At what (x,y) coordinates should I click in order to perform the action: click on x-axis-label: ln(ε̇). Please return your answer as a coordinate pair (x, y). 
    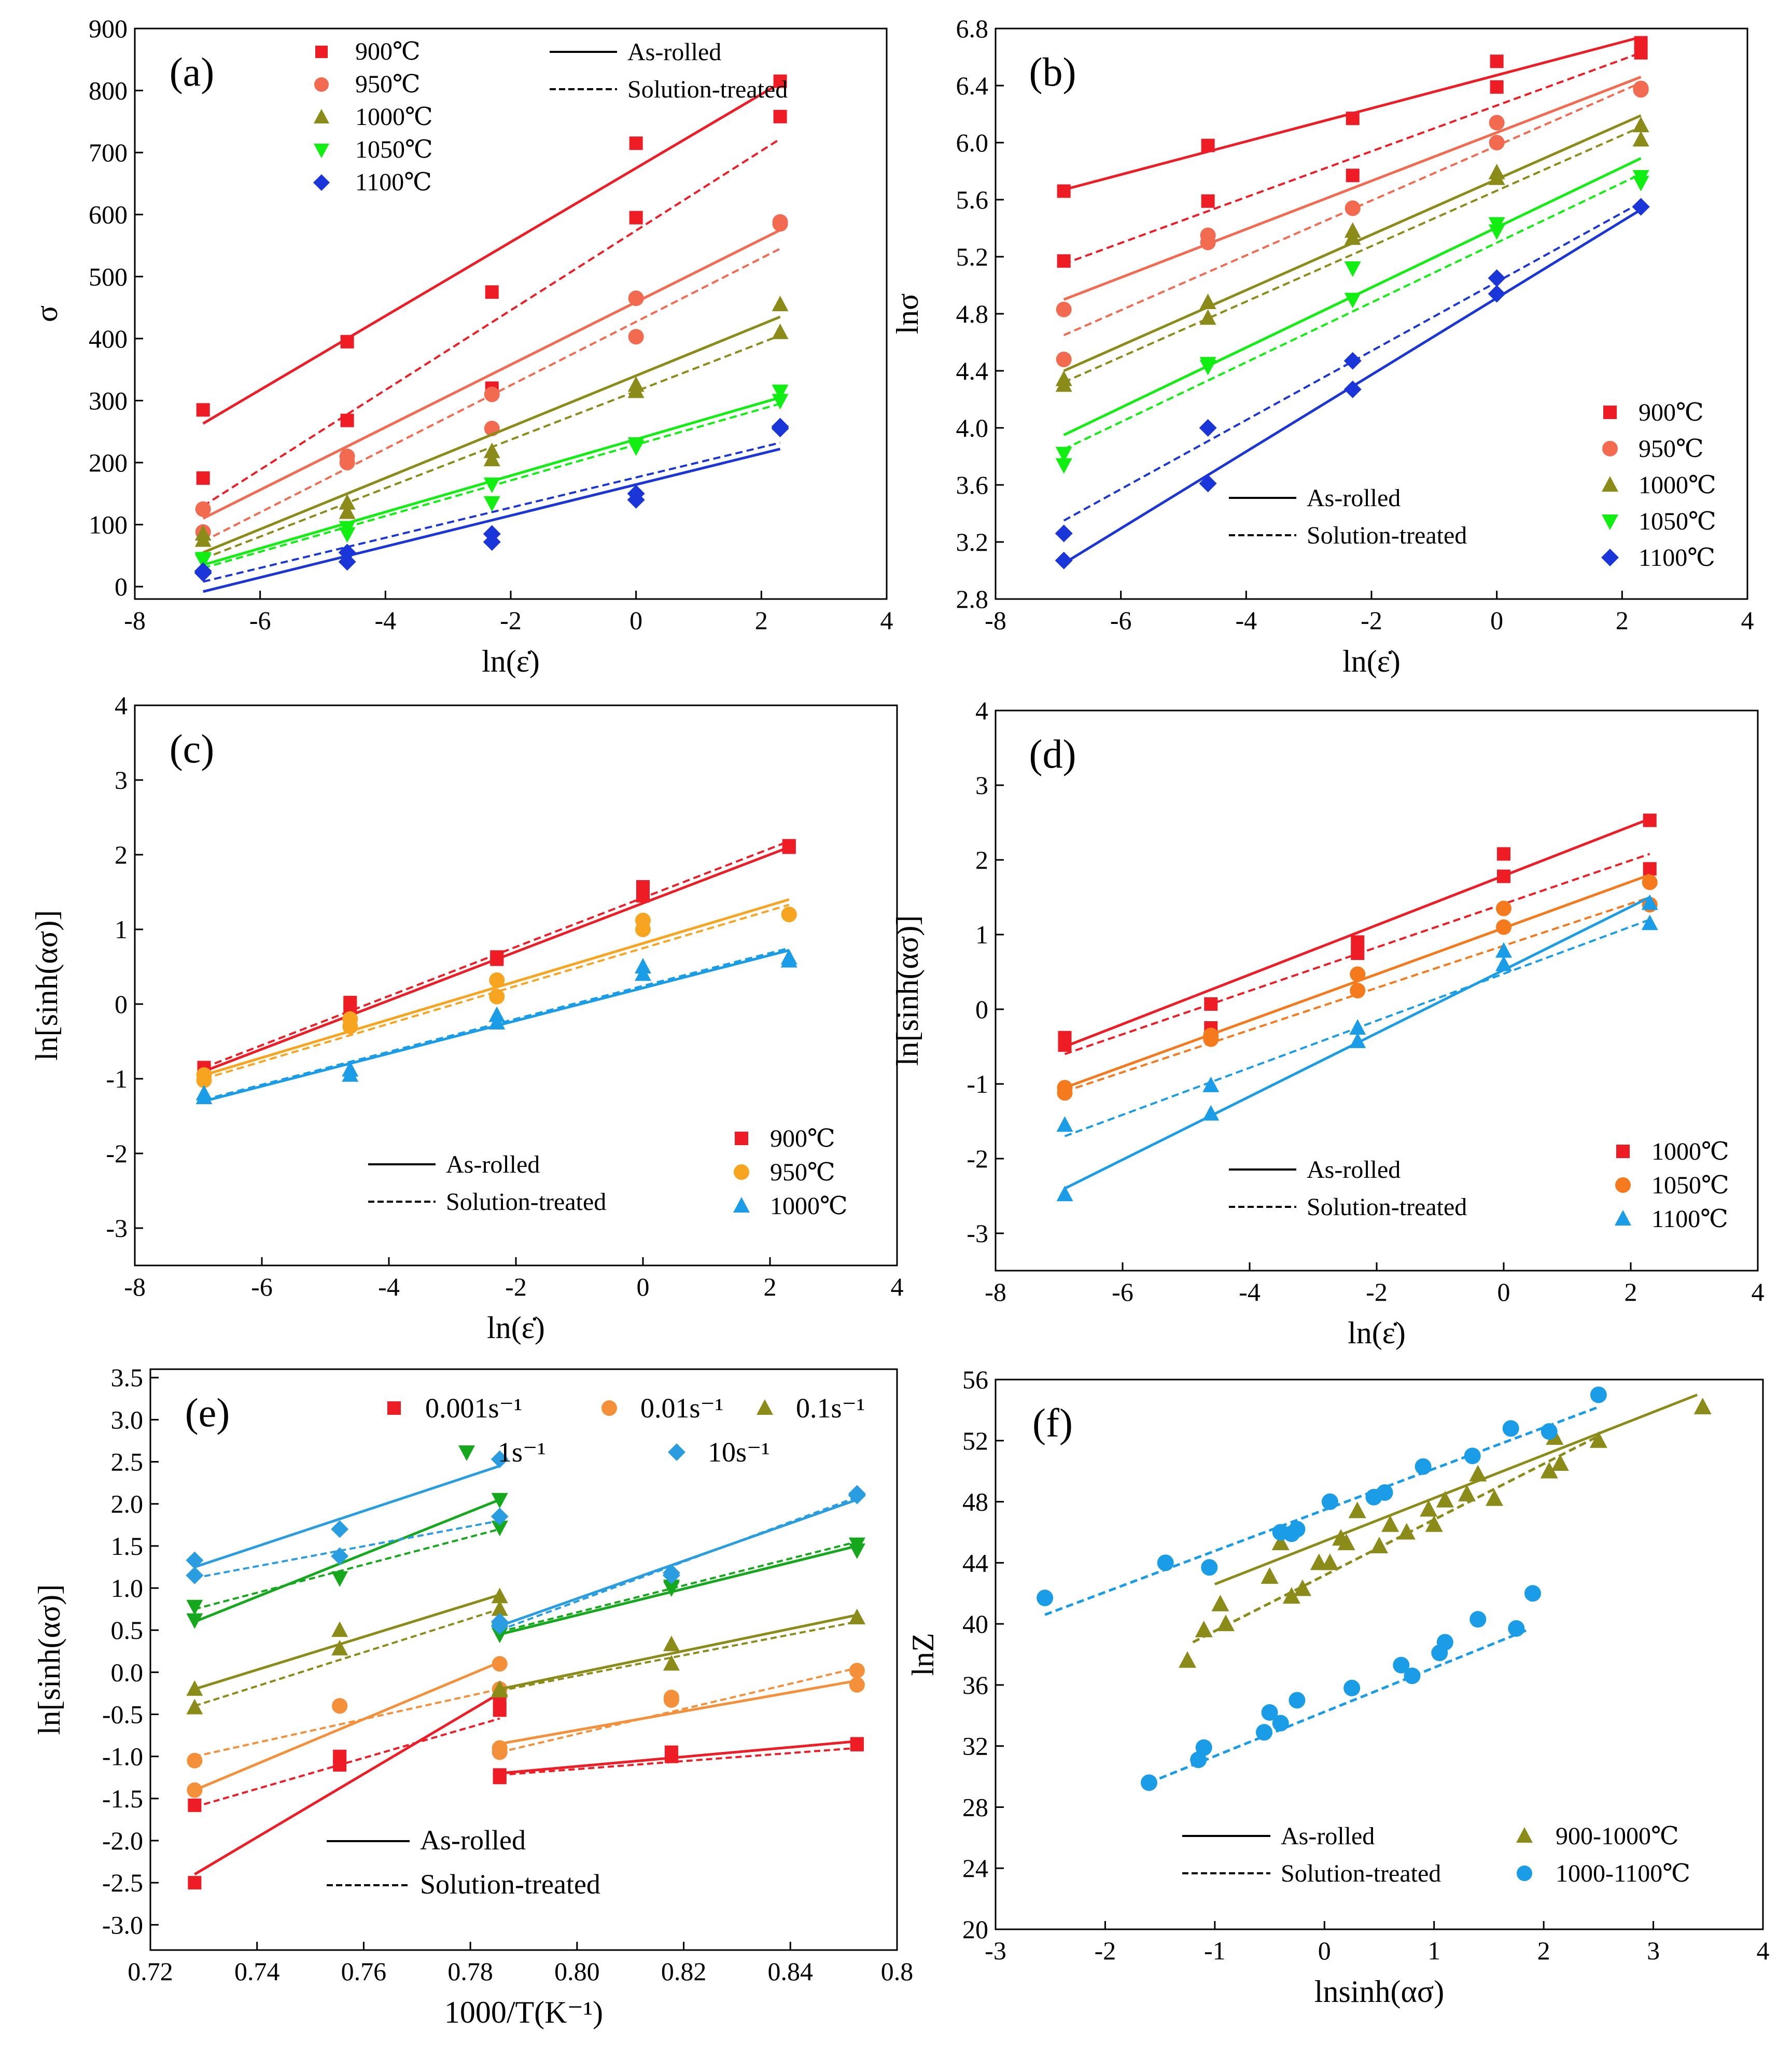
    Looking at the image, I should click on (516, 1328).